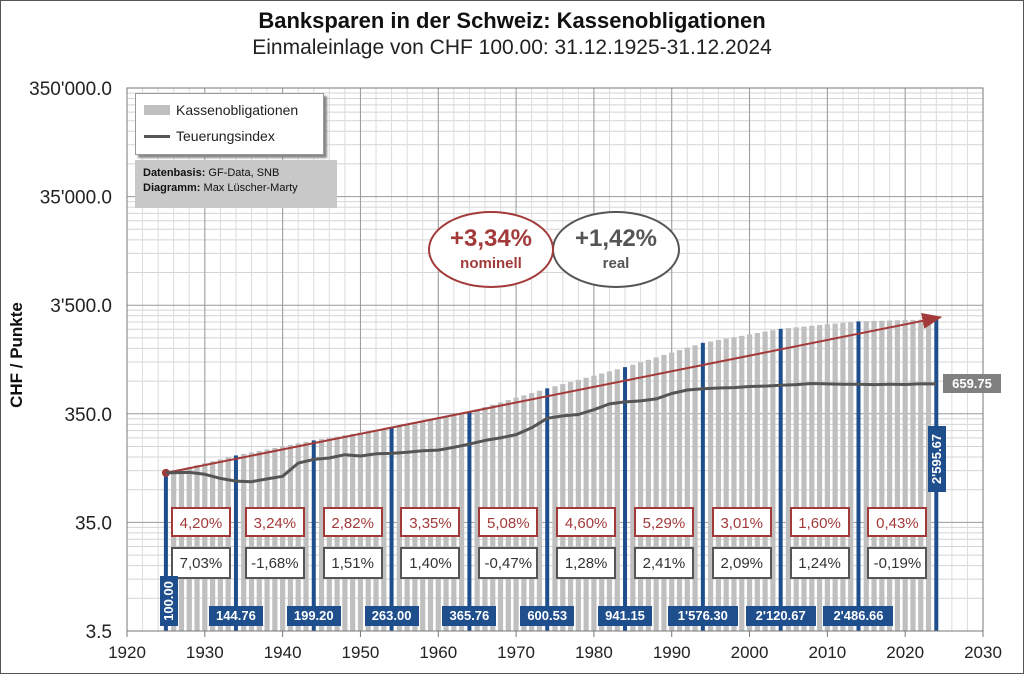 This screenshot has width=1024, height=674. What do you see at coordinates (616, 263) in the screenshot?
I see `real-return-label: real` at bounding box center [616, 263].